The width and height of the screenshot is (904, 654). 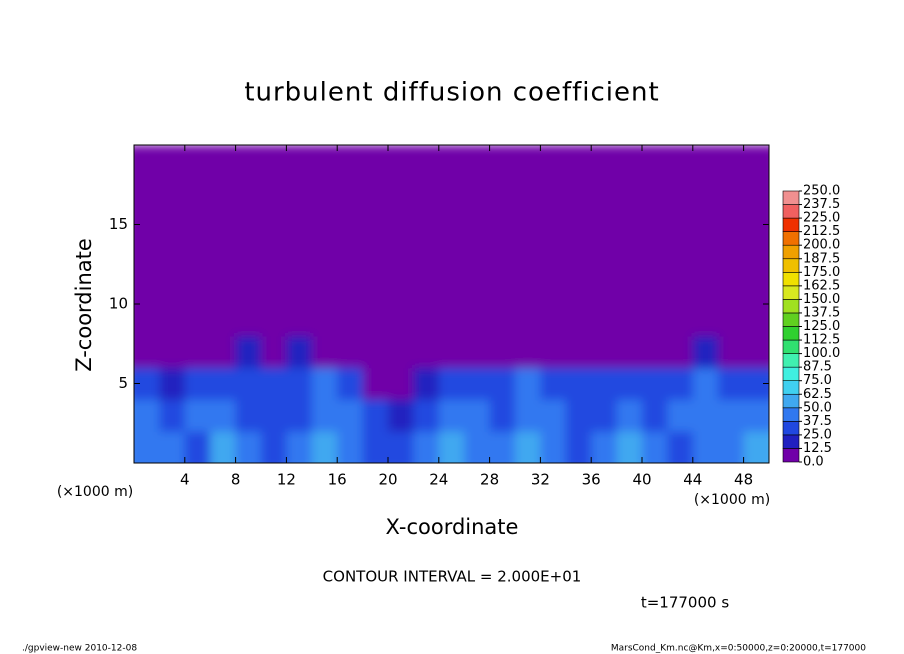 What do you see at coordinates (641, 480) in the screenshot?
I see `x-tick-label: 40` at bounding box center [641, 480].